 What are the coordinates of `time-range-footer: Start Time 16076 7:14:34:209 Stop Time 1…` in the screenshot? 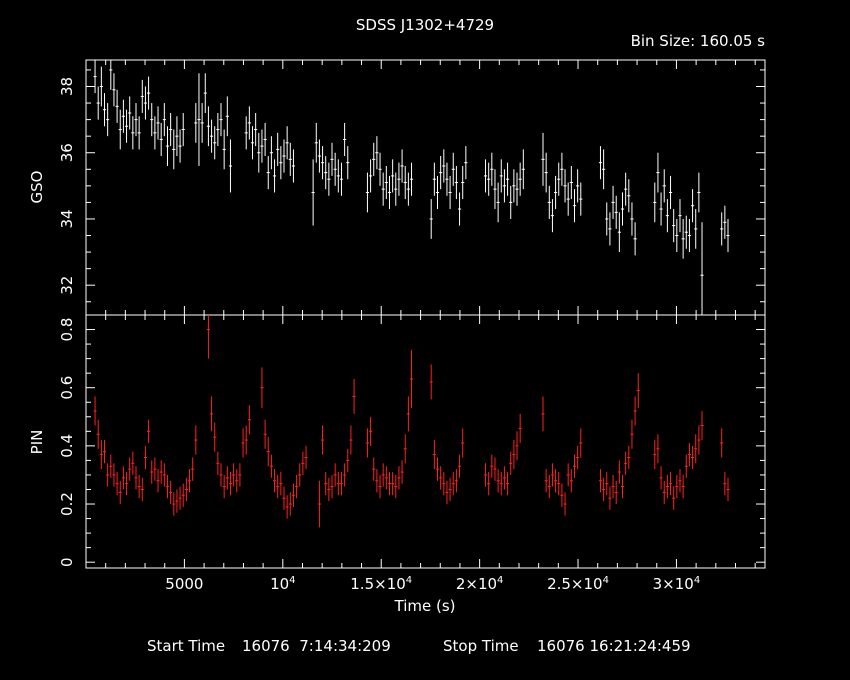 It's located at (419, 646).